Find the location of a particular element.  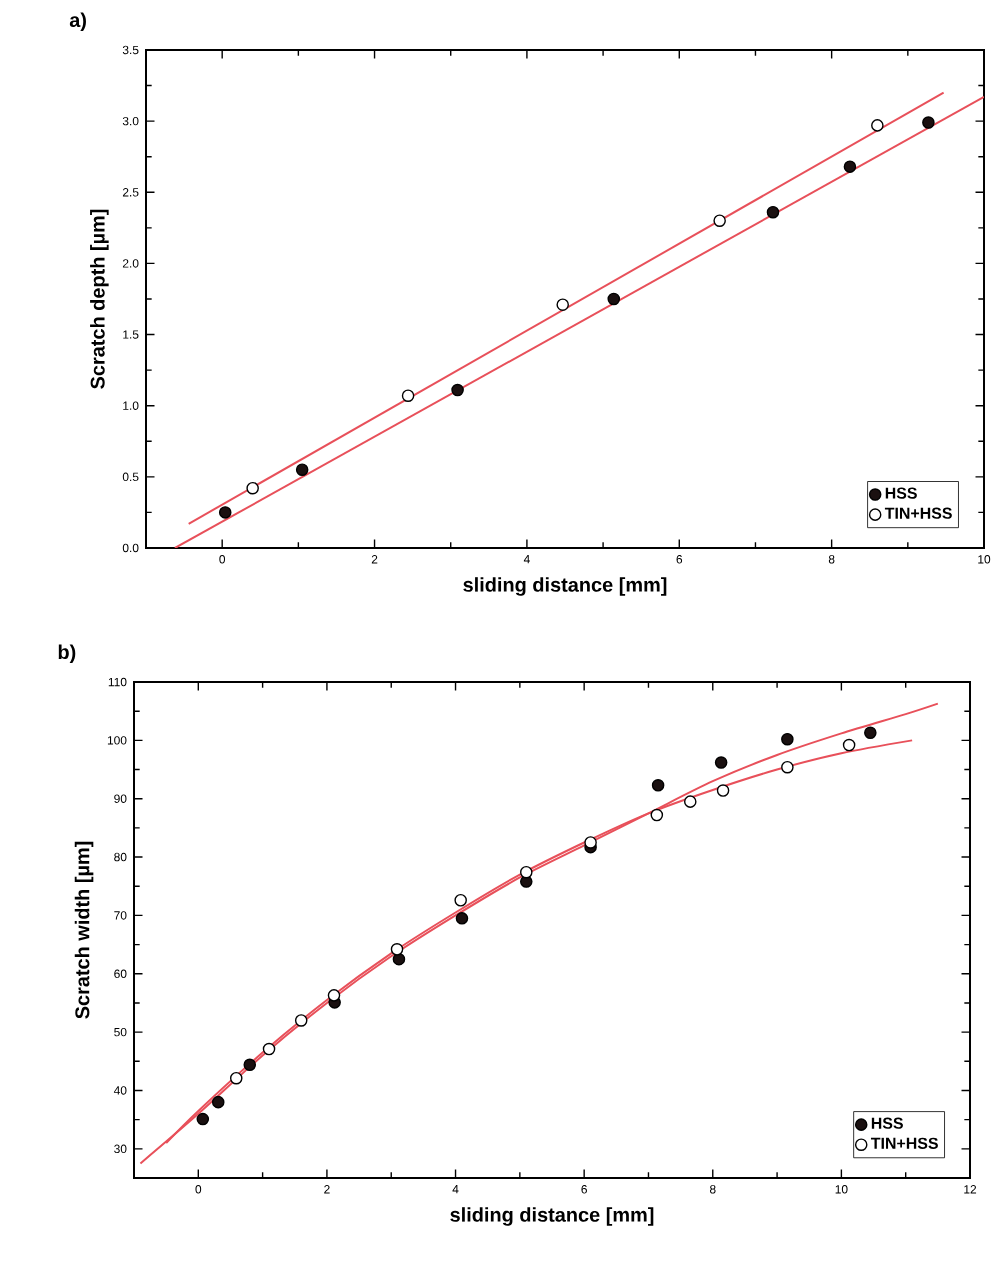

y-axis-title: Scratch width [µm] is located at coordinates (84, 930).